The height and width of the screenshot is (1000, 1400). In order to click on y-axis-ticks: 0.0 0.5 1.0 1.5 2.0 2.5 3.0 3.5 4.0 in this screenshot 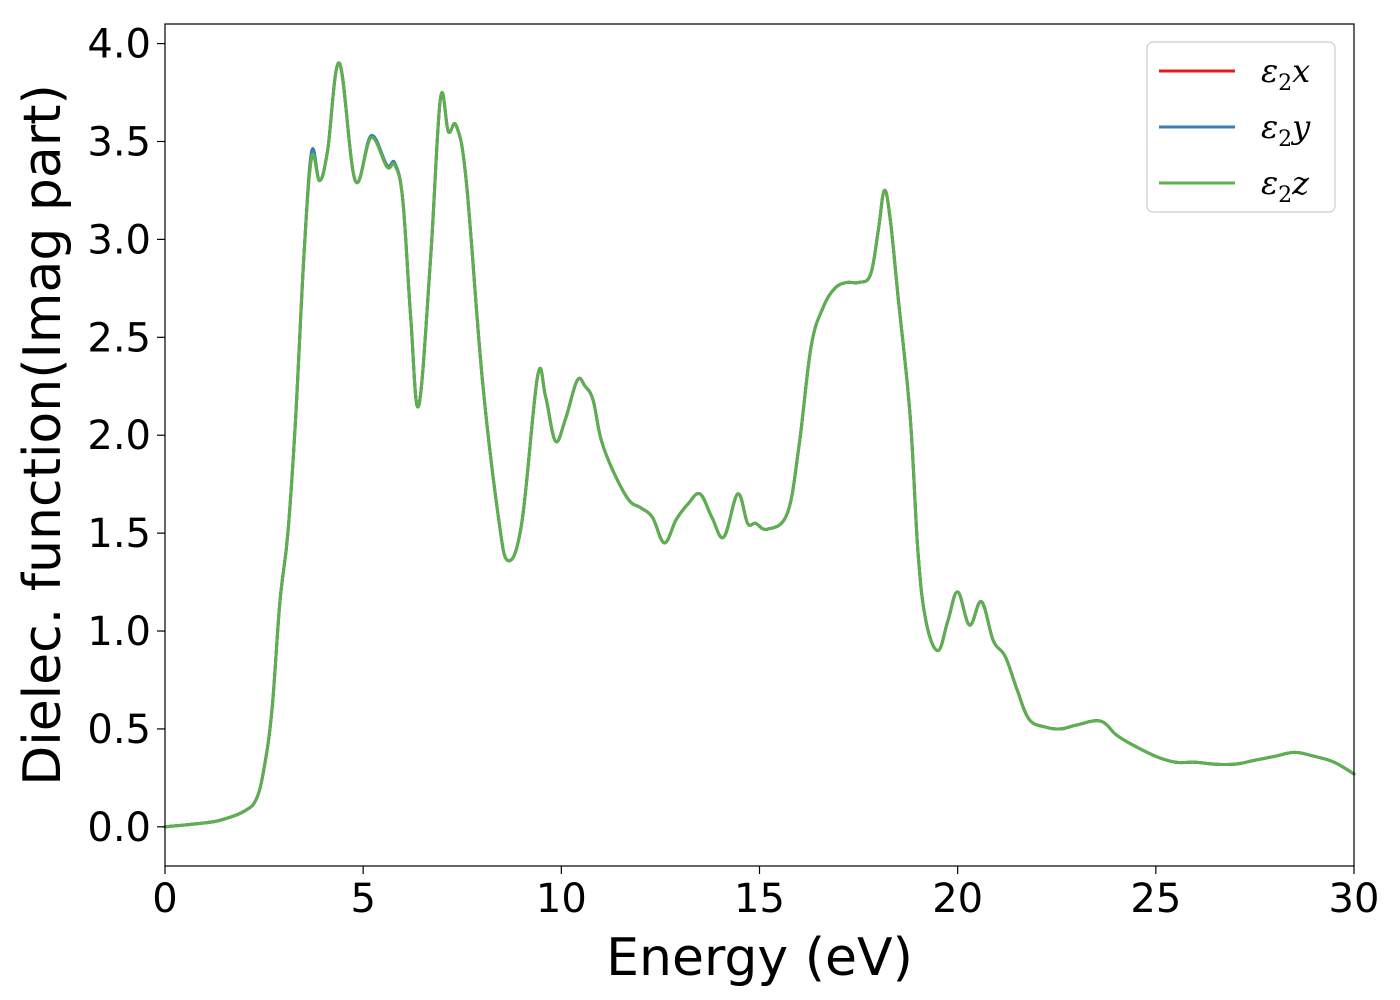, I will do `click(126, 436)`.